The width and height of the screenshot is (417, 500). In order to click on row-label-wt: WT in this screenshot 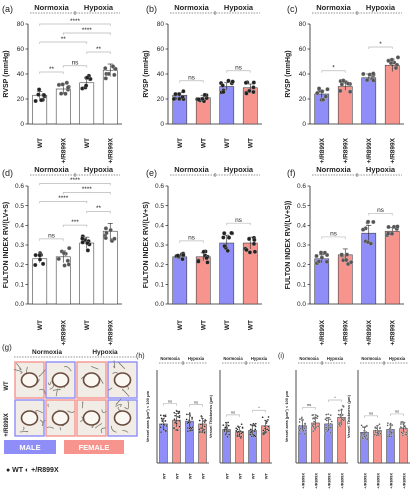, I will do `click(7, 386)`.